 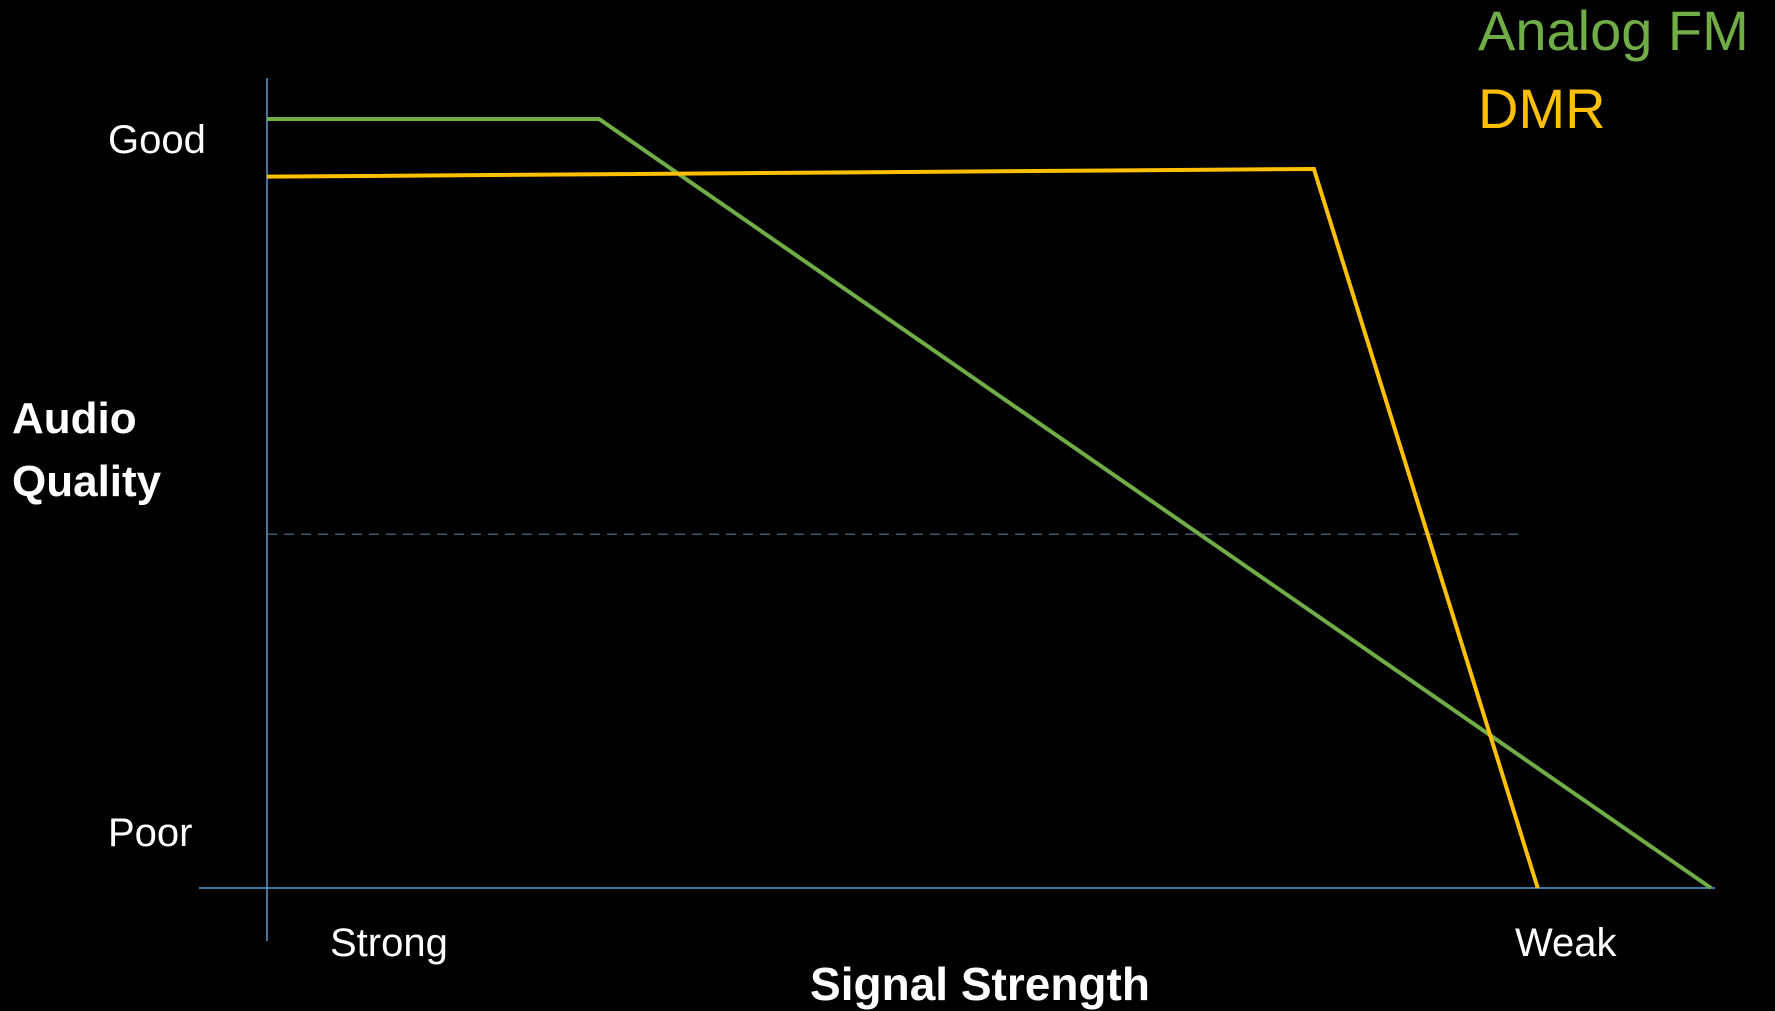 What do you see at coordinates (389, 943) in the screenshot?
I see `x-tick-label-strong: Strong` at bounding box center [389, 943].